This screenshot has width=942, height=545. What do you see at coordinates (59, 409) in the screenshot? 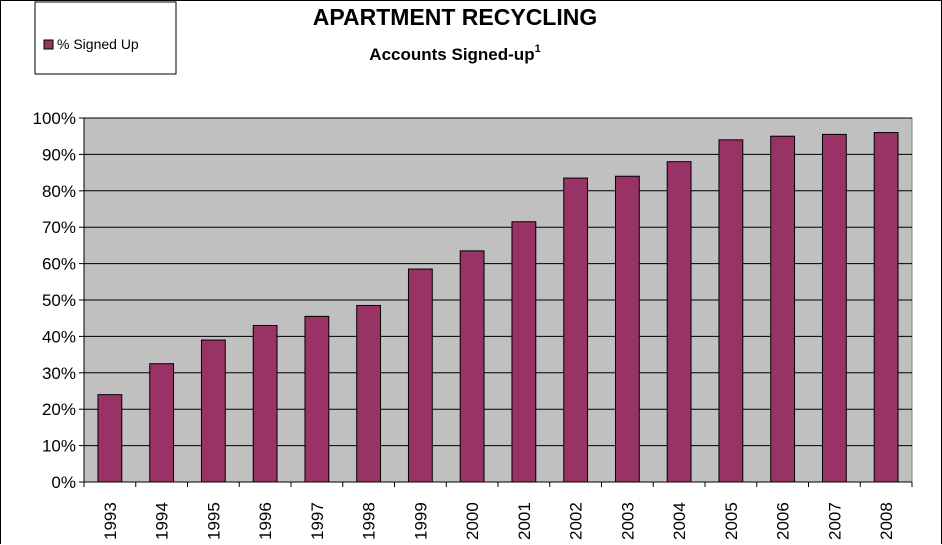
I see `y-tick-label: 20%` at bounding box center [59, 409].